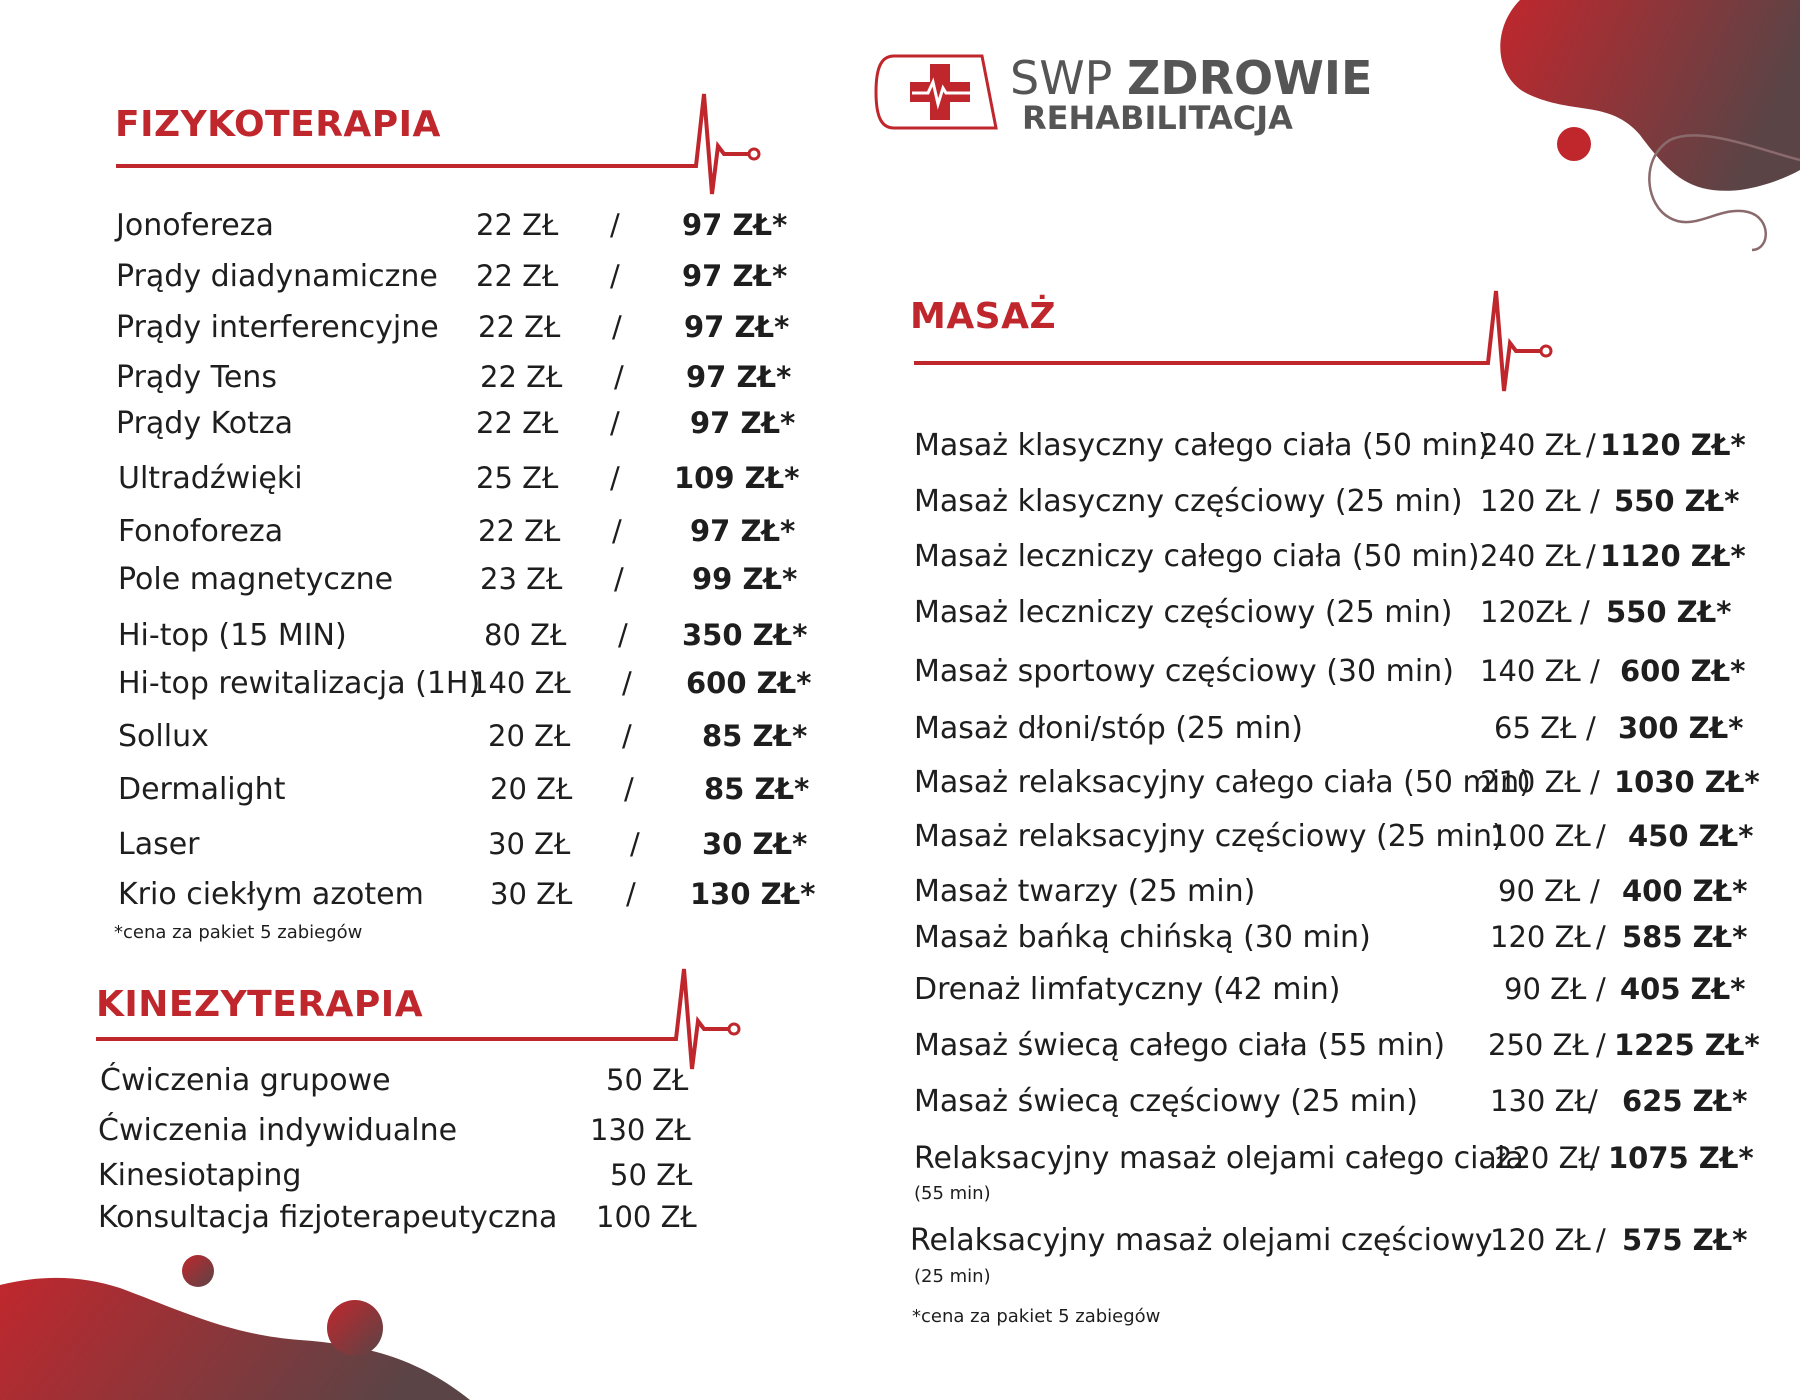  Describe the element at coordinates (196, 377) in the screenshot. I see `item-name: Prądy Tens` at that location.